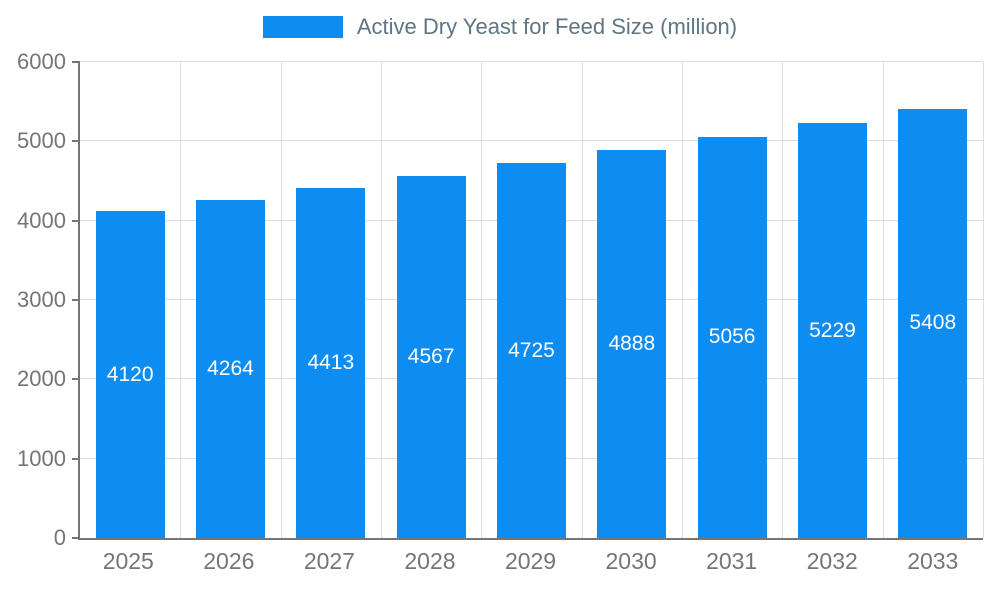 This screenshot has height=600, width=1000. I want to click on bar-slot-2030: 4888, so click(632, 300).